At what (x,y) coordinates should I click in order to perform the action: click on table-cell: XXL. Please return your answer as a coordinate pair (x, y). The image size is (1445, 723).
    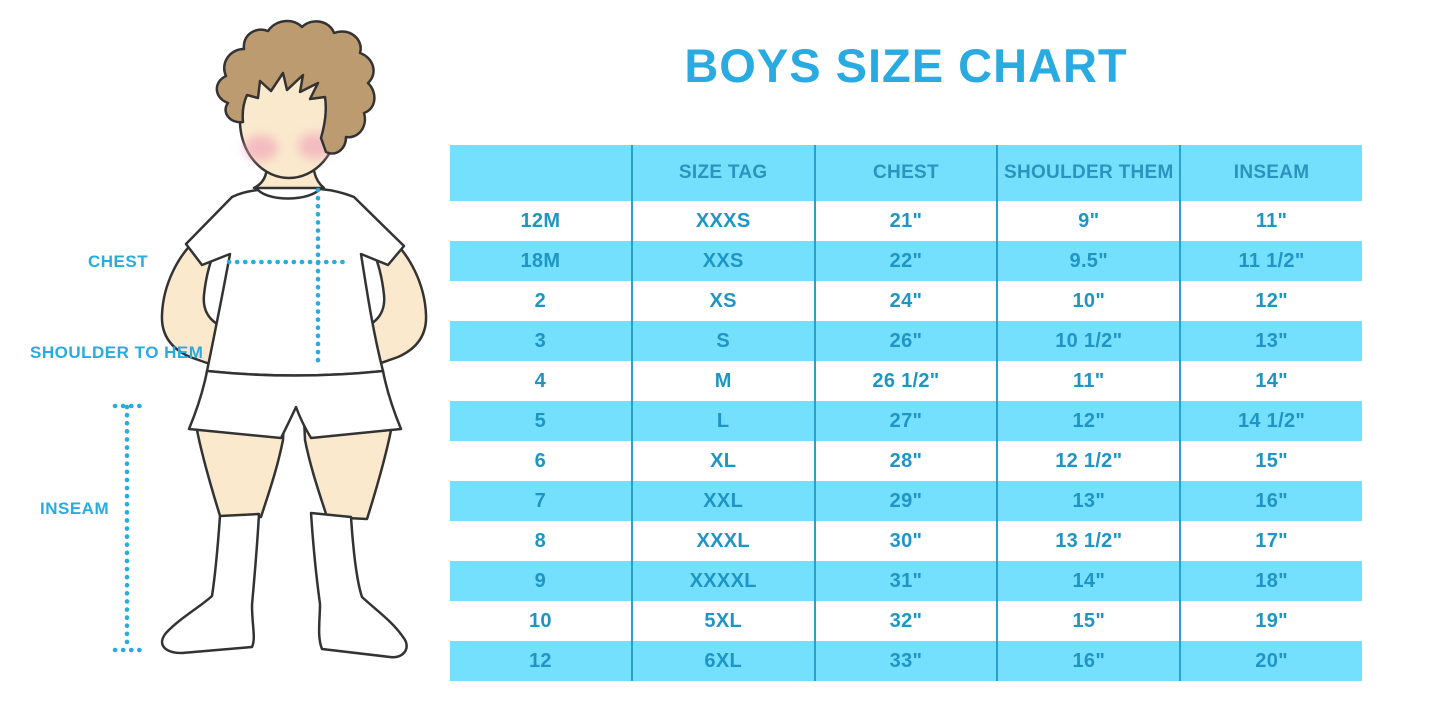
    Looking at the image, I should click on (722, 501).